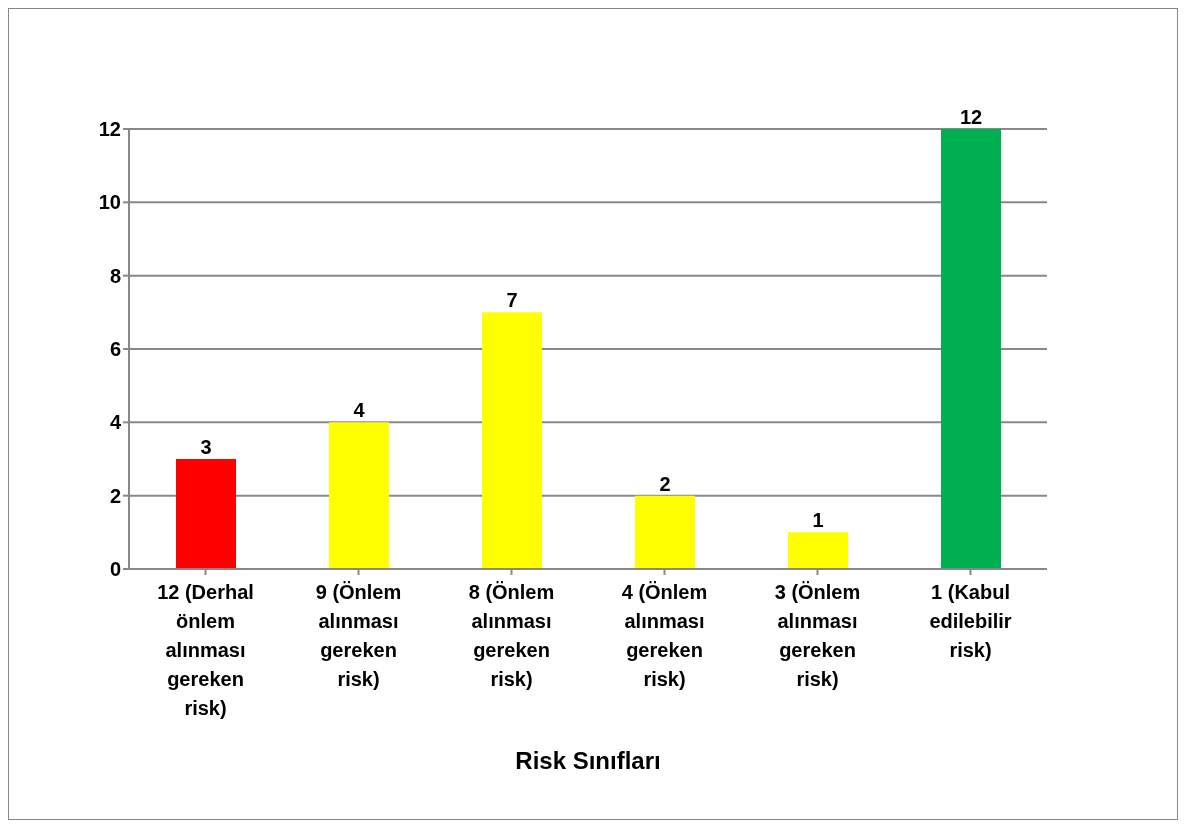  I want to click on x-tick-label: 3 (Önlem alınması gereken risk), so click(817, 635).